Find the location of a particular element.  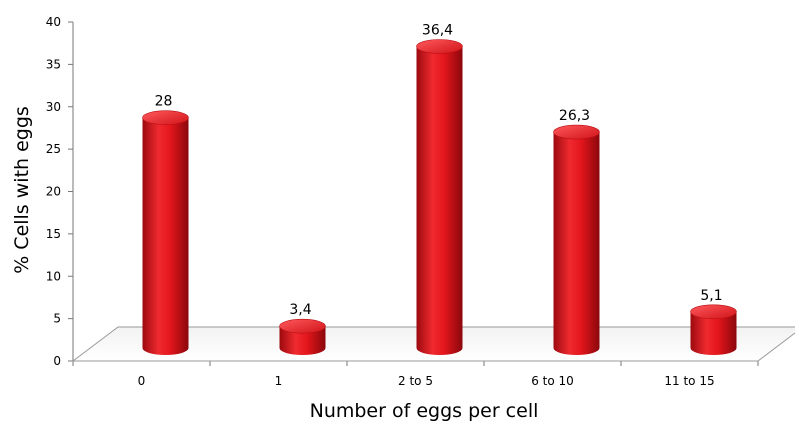

y-tick-label: 40 is located at coordinates (53, 22).